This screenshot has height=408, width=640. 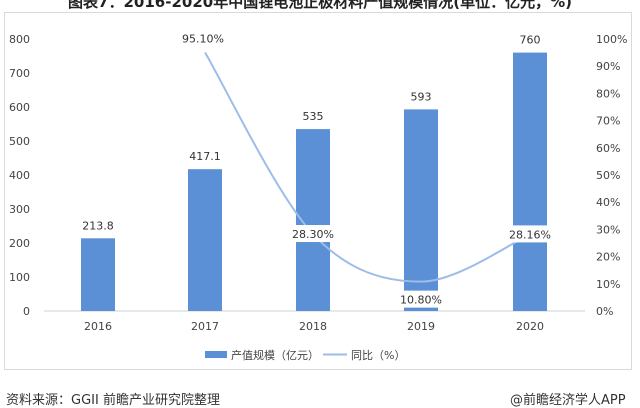 What do you see at coordinates (216, 354) in the screenshot?
I see `legend-bar-swatch` at bounding box center [216, 354].